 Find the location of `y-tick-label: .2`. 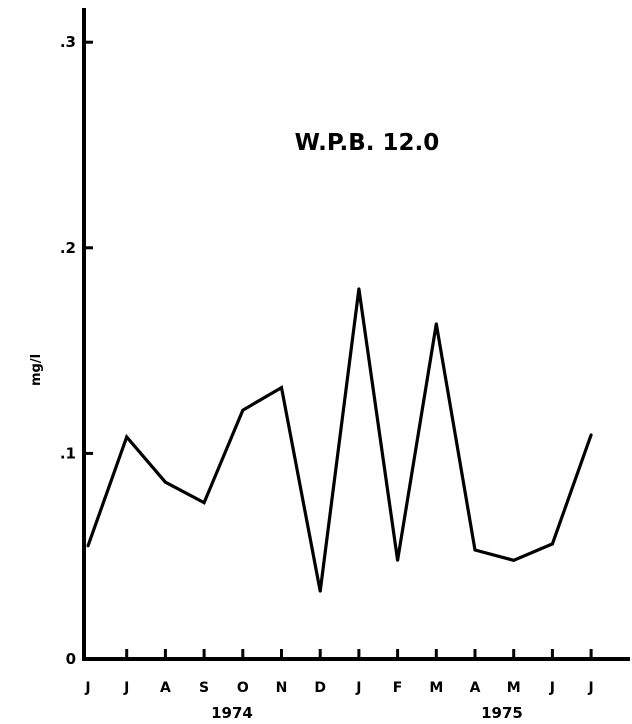

y-tick-label: .2 is located at coordinates (68, 248).